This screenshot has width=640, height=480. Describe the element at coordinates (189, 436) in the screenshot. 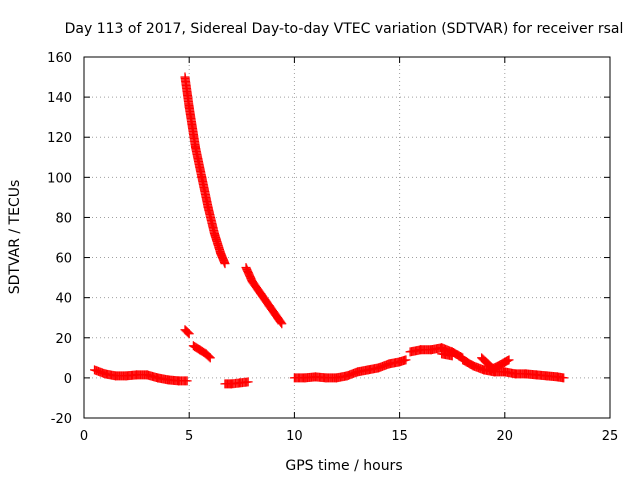

I see `x-tick-label: 5` at that location.